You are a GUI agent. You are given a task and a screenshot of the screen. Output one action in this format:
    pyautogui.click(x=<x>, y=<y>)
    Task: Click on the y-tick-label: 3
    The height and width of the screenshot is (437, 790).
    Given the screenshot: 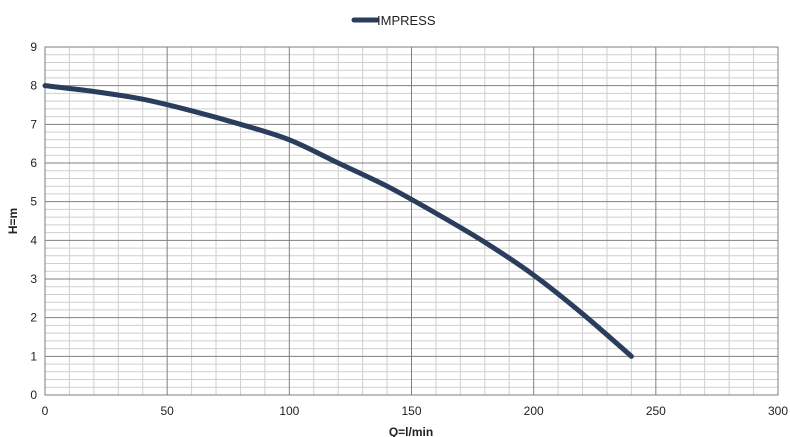 What is the action you would take?
    pyautogui.click(x=33, y=279)
    